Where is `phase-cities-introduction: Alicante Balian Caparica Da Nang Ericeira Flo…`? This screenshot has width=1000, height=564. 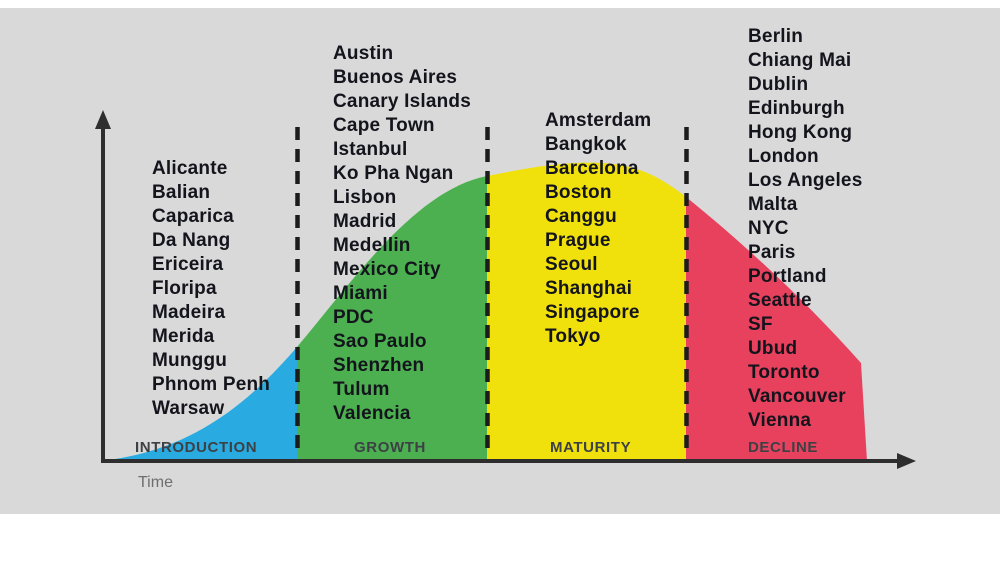 phase-cities-introduction: Alicante Balian Caparica Da Nang Ericeira Flo… is located at coordinates (211, 289).